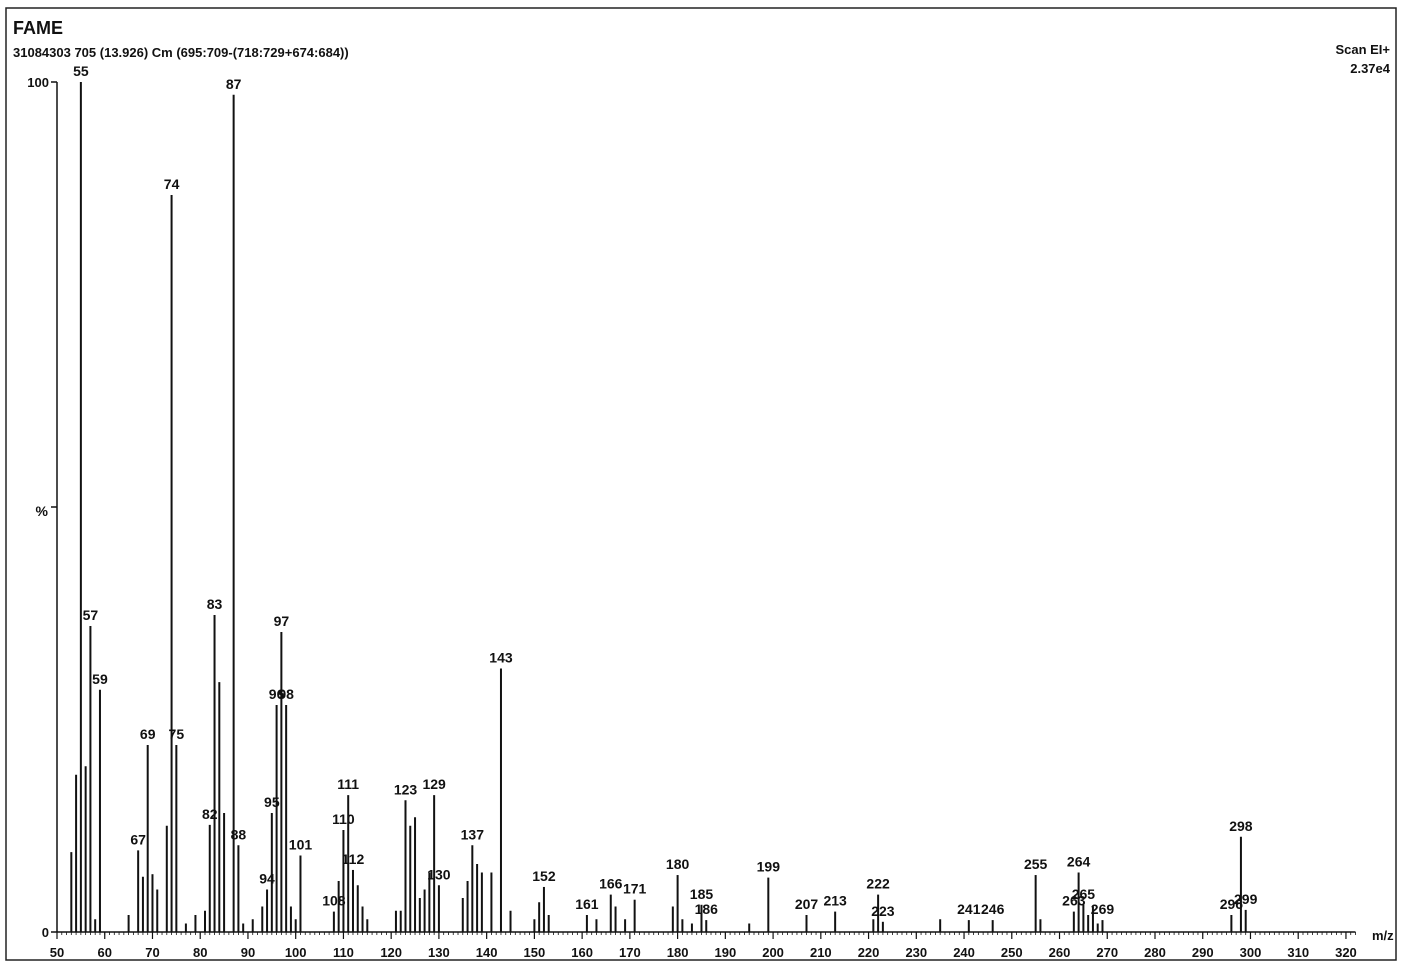  Describe the element at coordinates (993, 909) in the screenshot. I see `peak-label: 246` at that location.